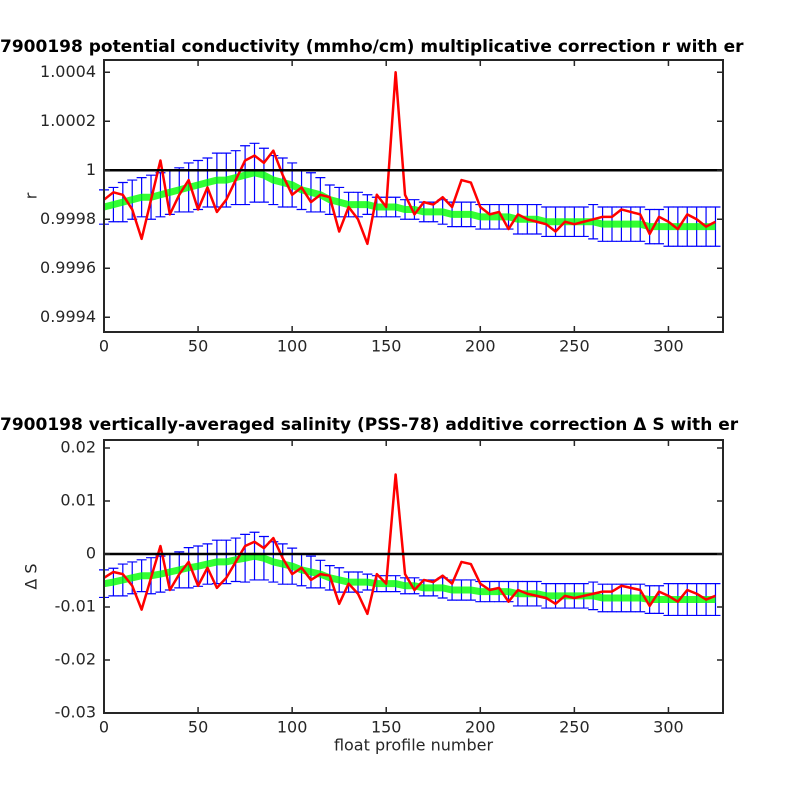  I want to click on y-tick-label: 1, so click(91, 169).